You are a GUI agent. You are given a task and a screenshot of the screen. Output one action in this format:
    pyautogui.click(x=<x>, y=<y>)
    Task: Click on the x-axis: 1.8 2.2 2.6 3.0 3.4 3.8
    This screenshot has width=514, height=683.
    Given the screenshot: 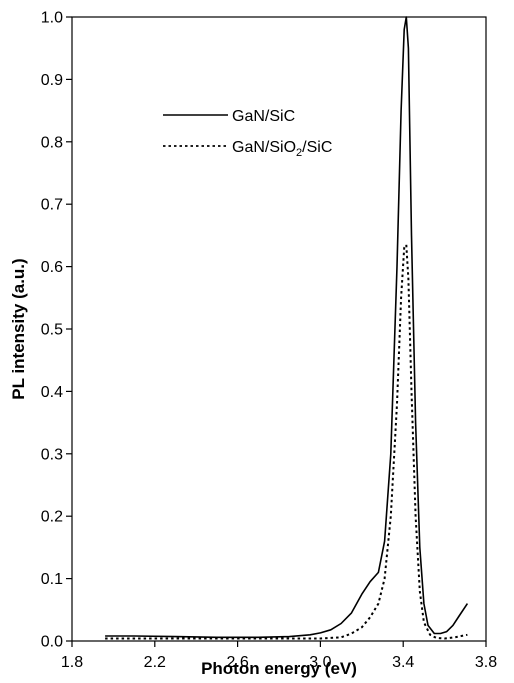 What is the action you would take?
    pyautogui.click(x=279, y=656)
    